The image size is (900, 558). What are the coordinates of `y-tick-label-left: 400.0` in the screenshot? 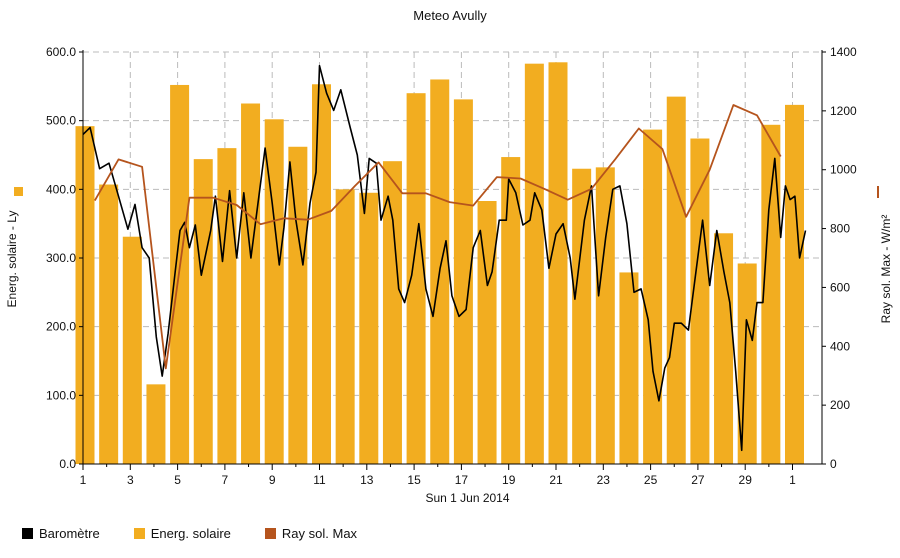 It's located at (61, 189).